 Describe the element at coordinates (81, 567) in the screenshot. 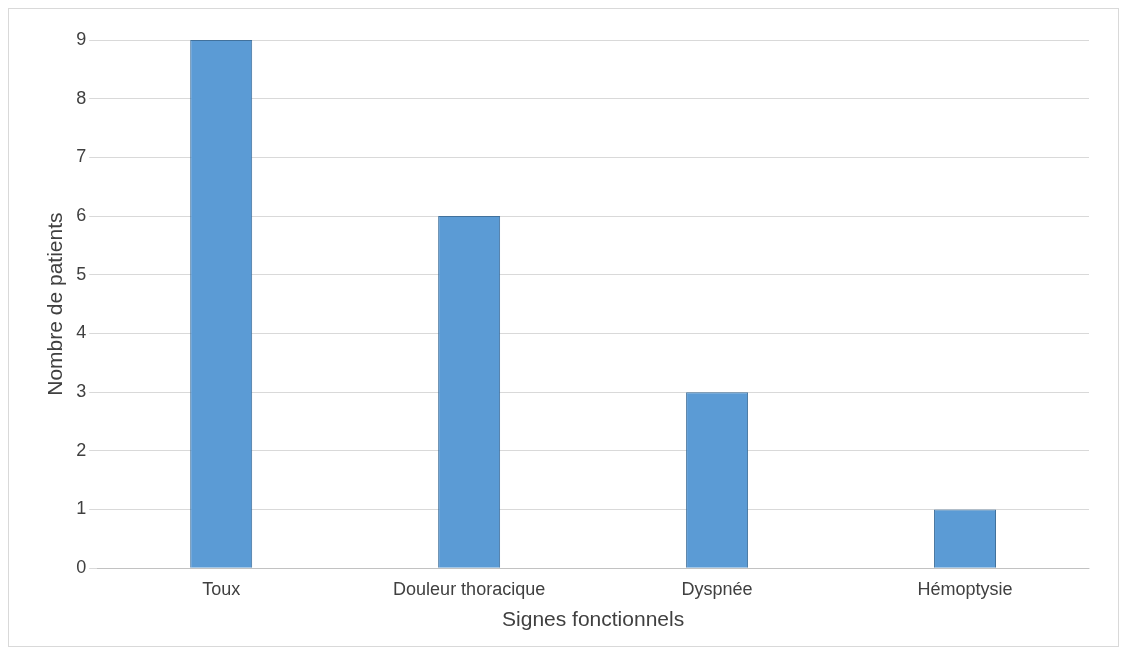

I see `y-tick-label: 0` at that location.